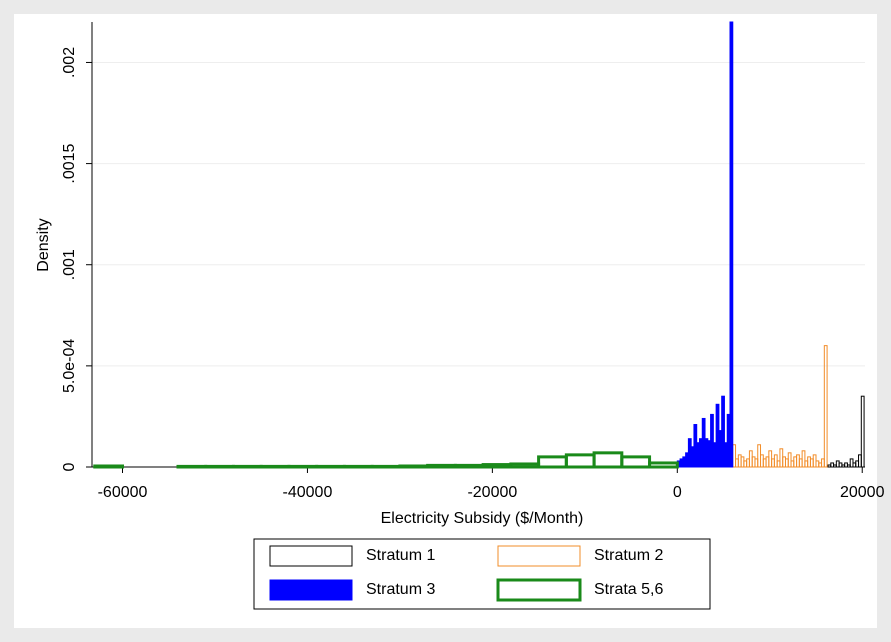  What do you see at coordinates (862, 492) in the screenshot?
I see `x-tick-label: 20000` at bounding box center [862, 492].